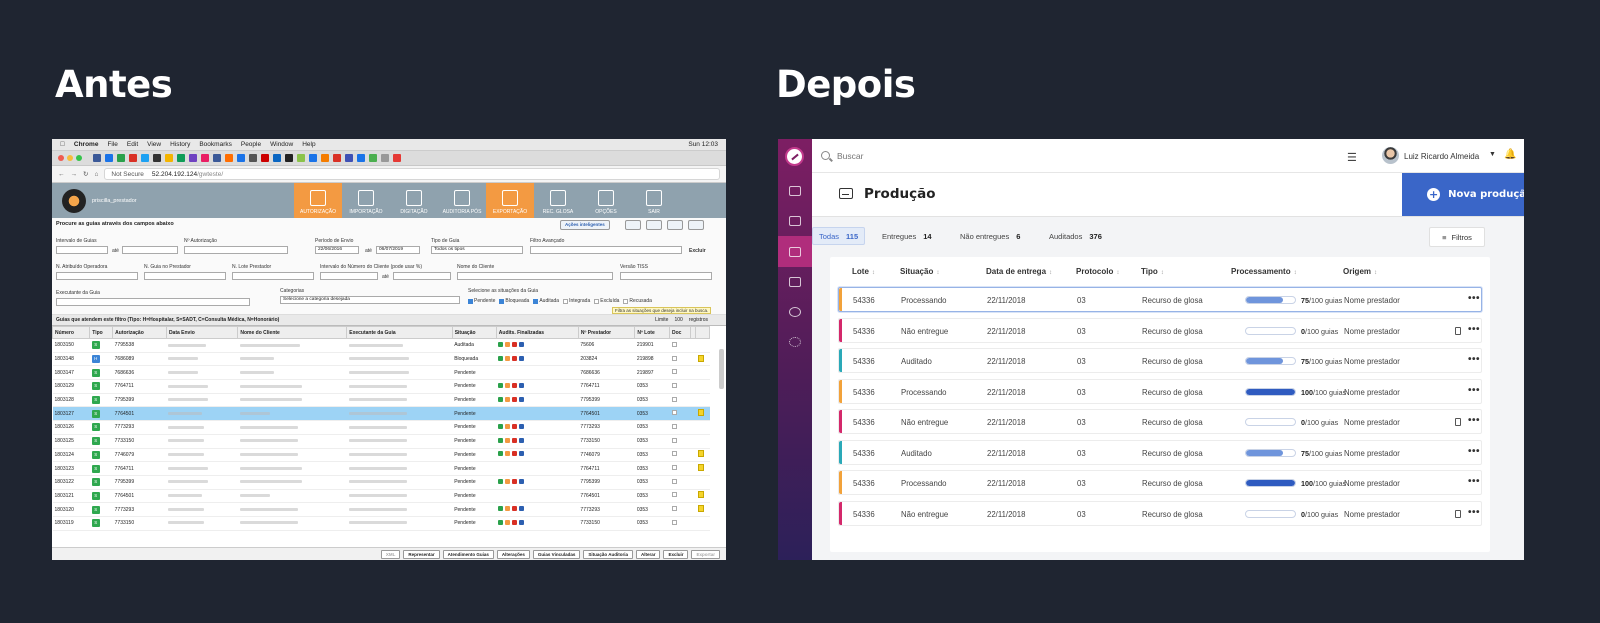 Image resolution: width=1600 pixels, height=623 pixels. I want to click on search-input, so click(947, 156).